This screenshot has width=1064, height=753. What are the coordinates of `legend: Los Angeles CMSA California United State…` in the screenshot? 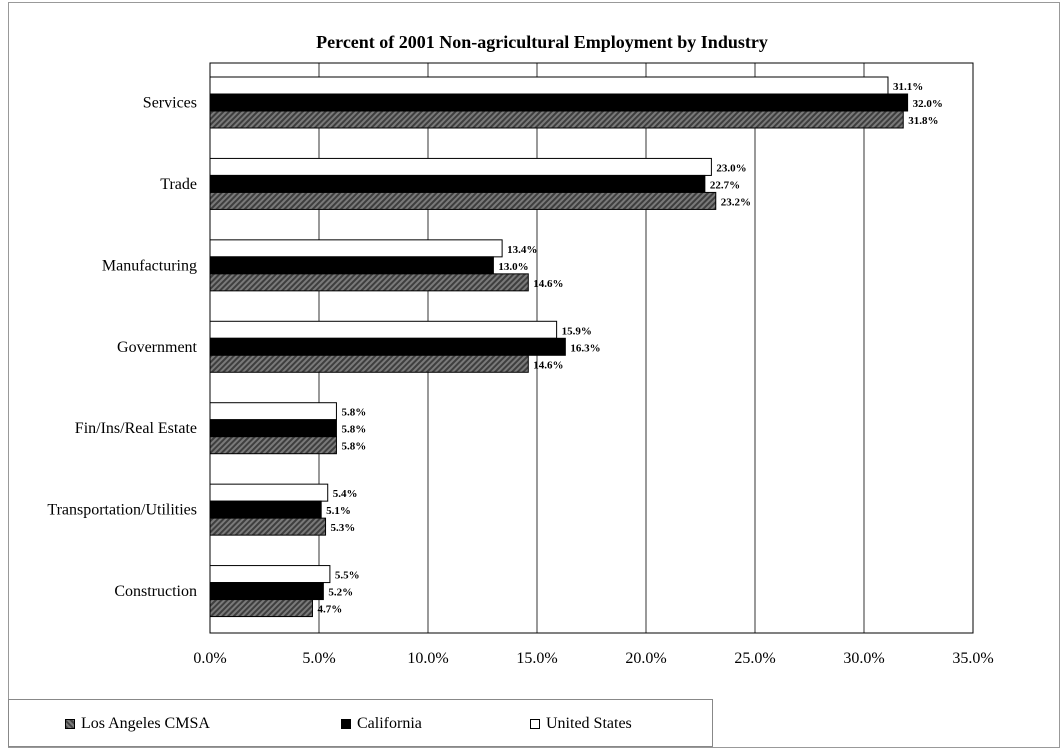 It's located at (360, 723).